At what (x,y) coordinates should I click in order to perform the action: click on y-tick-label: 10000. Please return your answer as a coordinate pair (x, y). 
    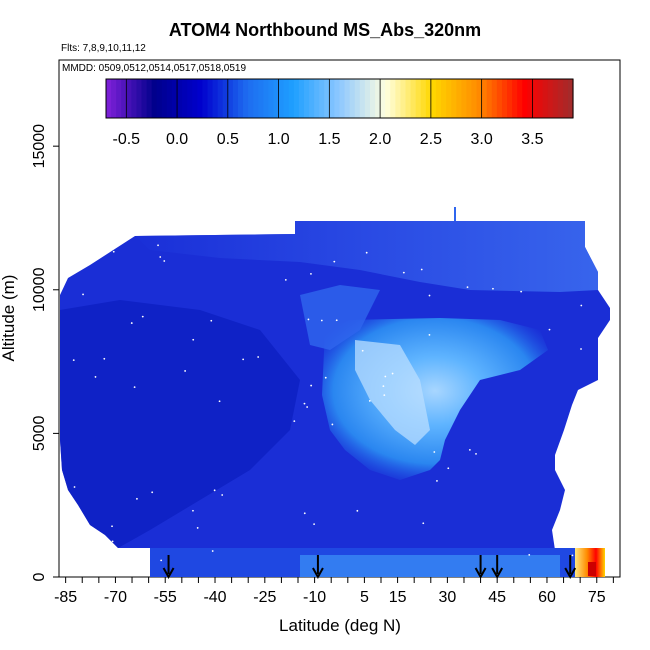
    Looking at the image, I should click on (39, 289).